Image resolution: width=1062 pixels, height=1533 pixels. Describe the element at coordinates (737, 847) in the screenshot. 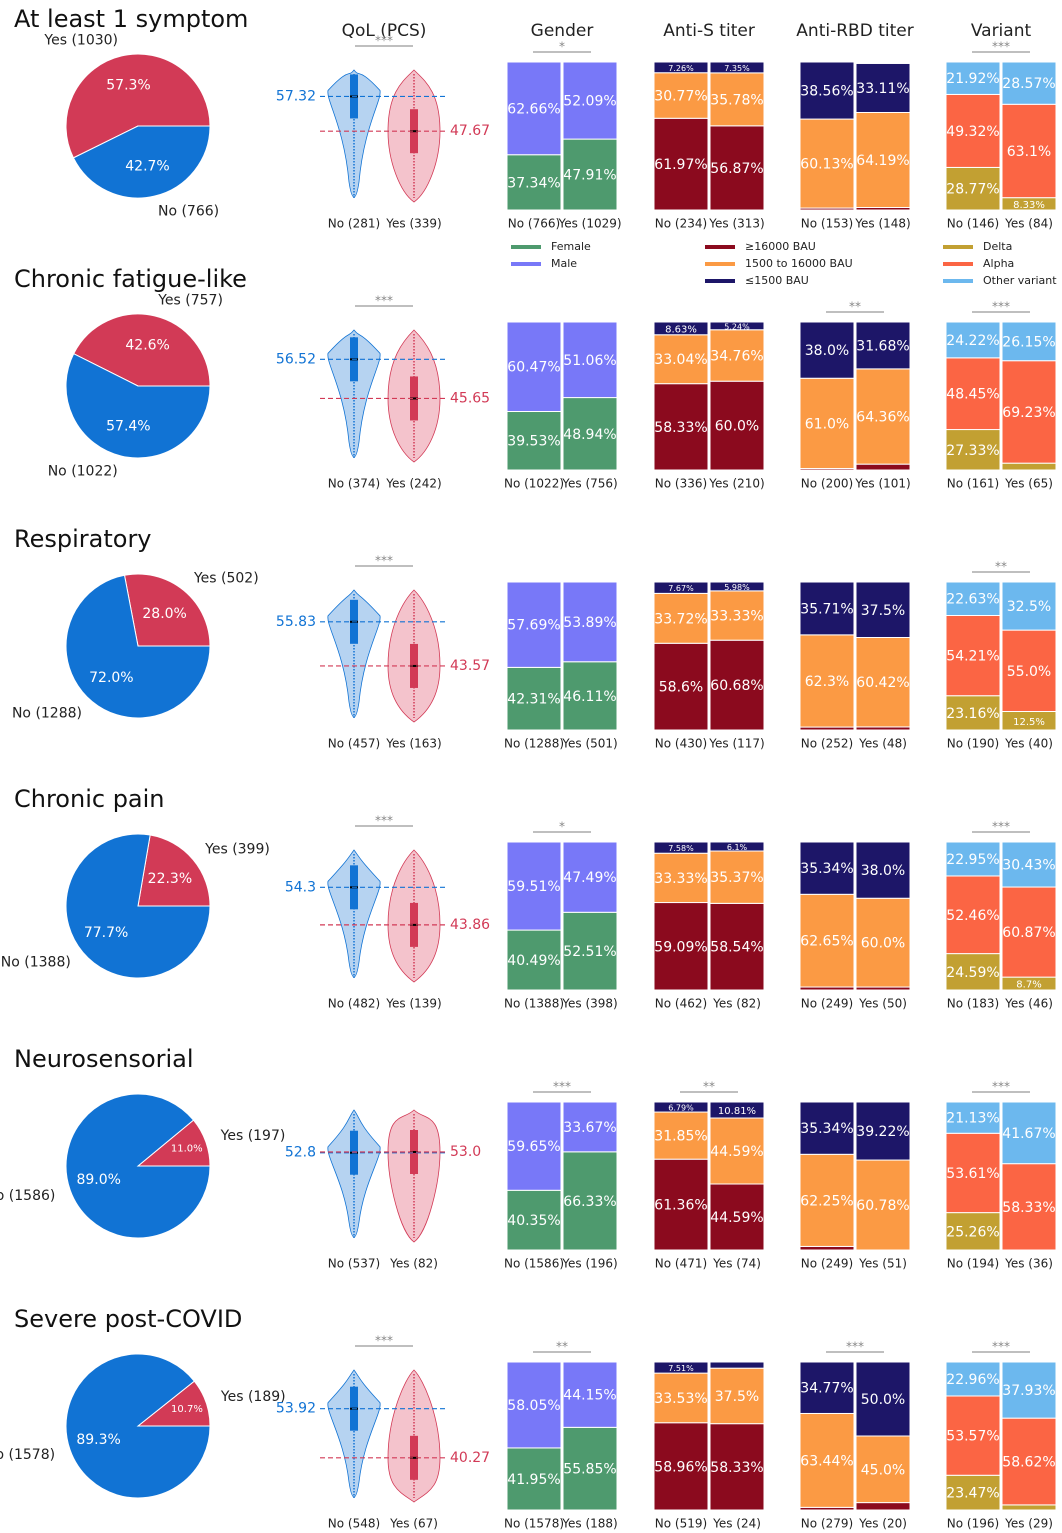

I see `anti_s-value-label: 6.1%` at that location.